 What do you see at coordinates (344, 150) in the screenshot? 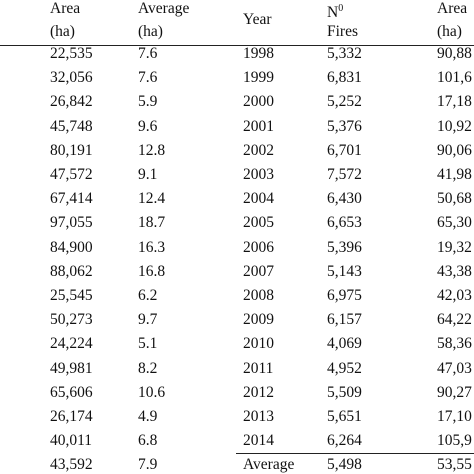
I see `table-cell: 6,701` at bounding box center [344, 150].